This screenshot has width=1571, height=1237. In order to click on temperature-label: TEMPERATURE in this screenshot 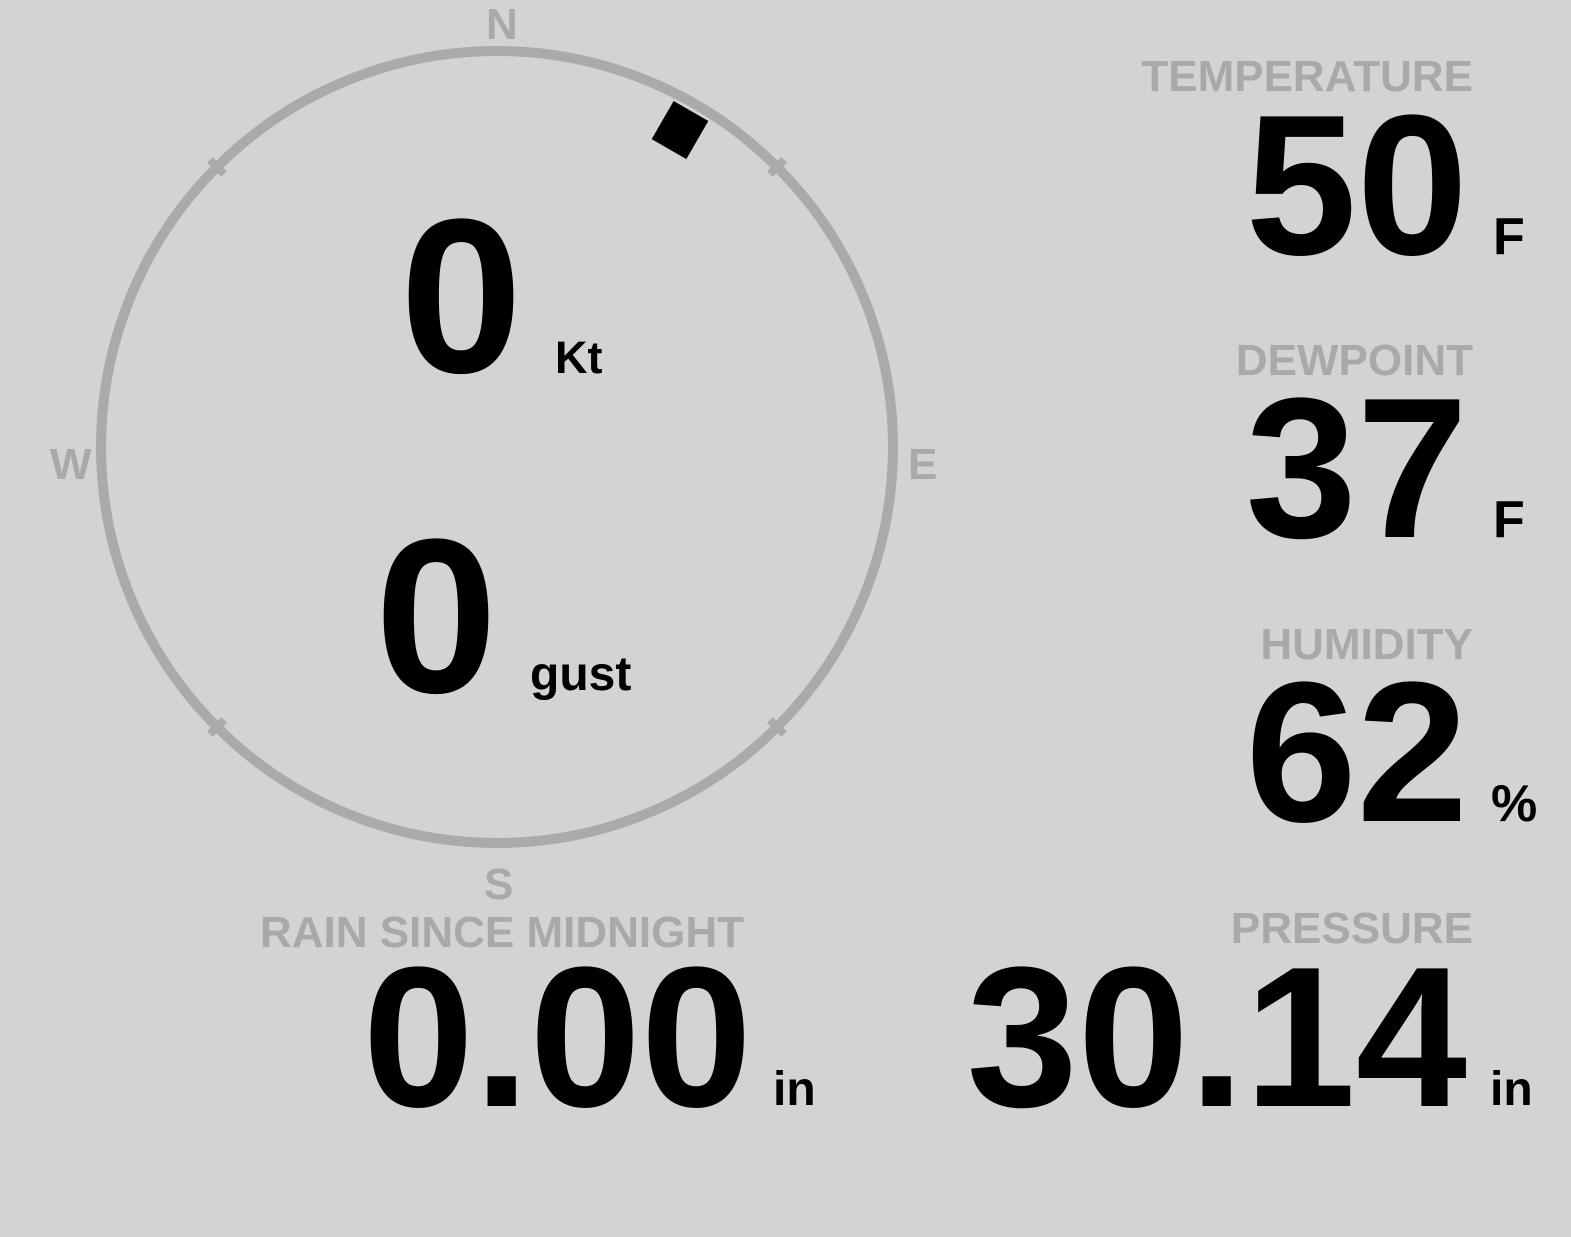, I will do `click(1307, 76)`.